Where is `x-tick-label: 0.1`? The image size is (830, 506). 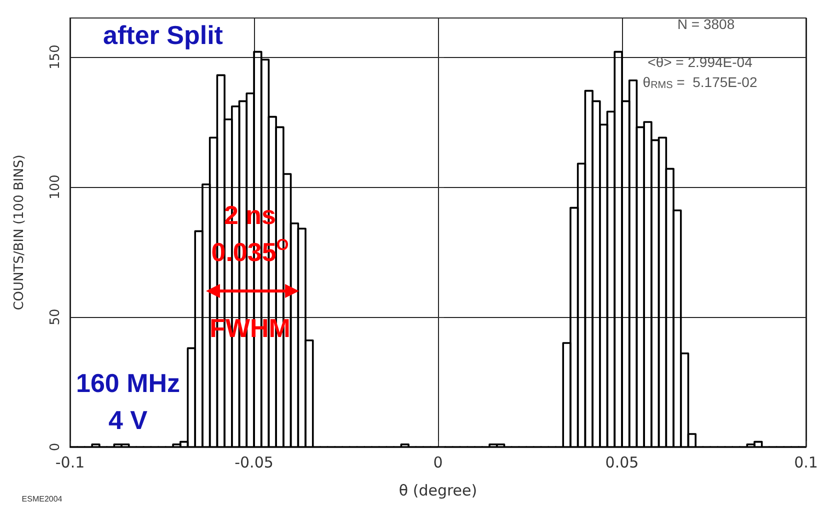 x-tick-label: 0.1 is located at coordinates (806, 463).